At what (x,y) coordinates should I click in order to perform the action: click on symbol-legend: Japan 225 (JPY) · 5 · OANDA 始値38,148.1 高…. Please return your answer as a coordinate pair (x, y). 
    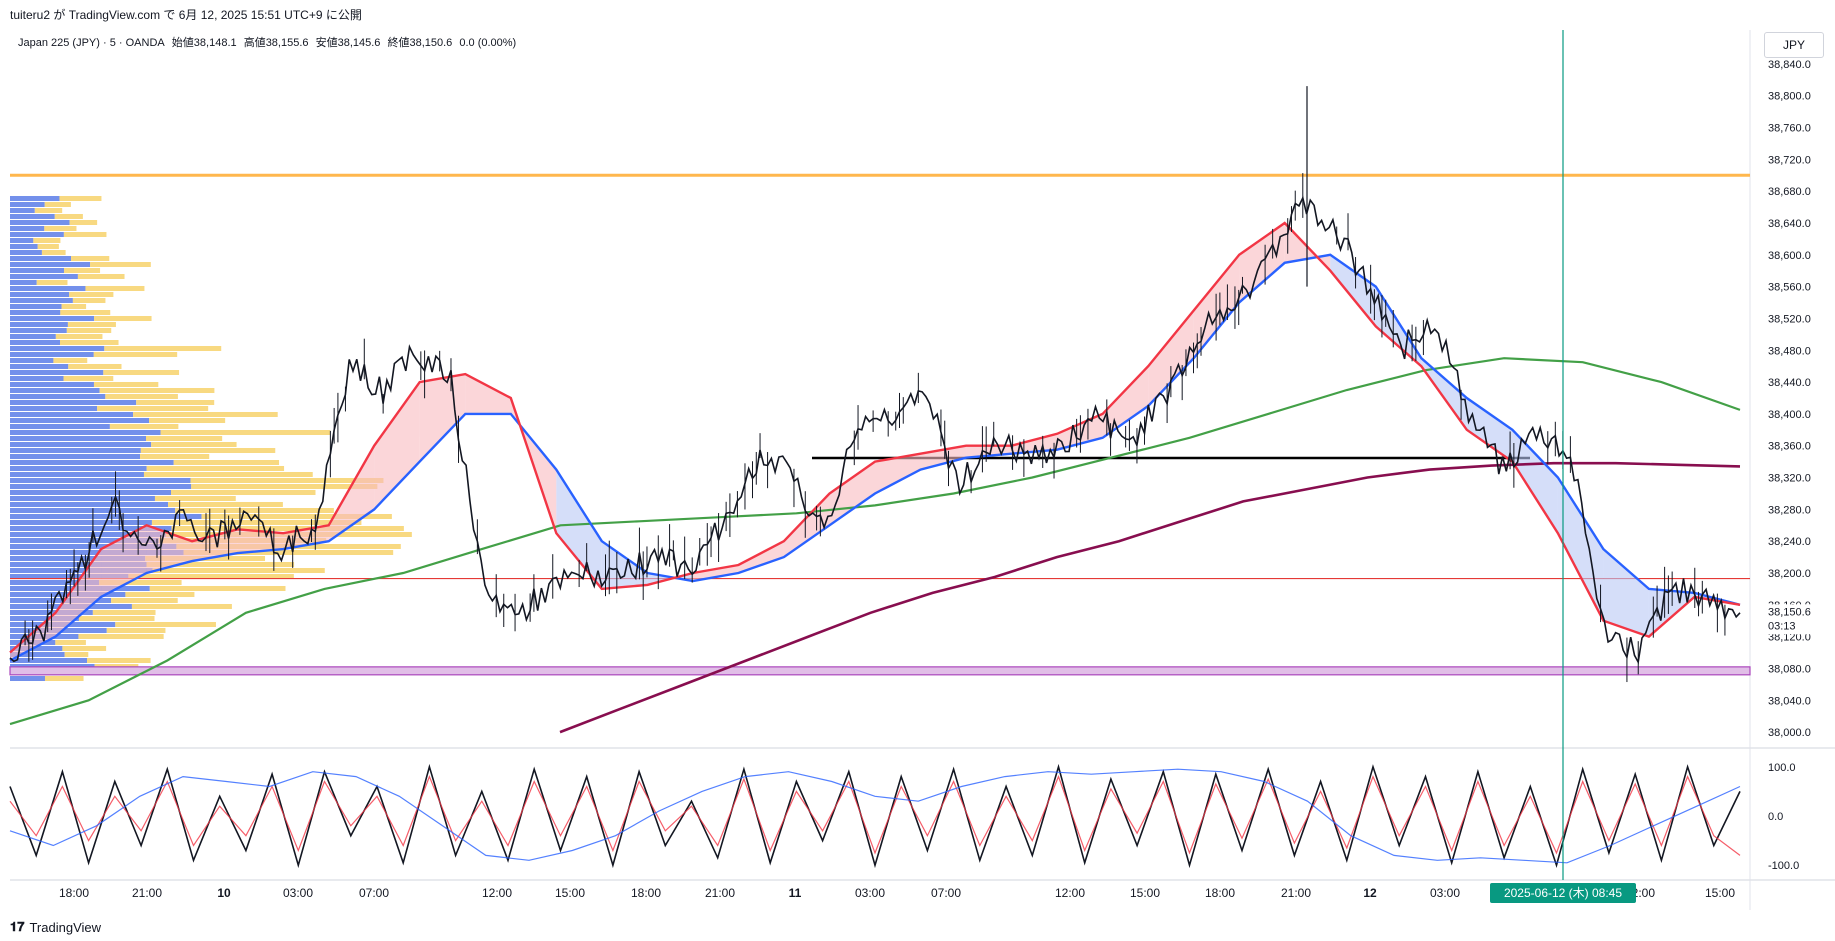
    Looking at the image, I should click on (269, 42).